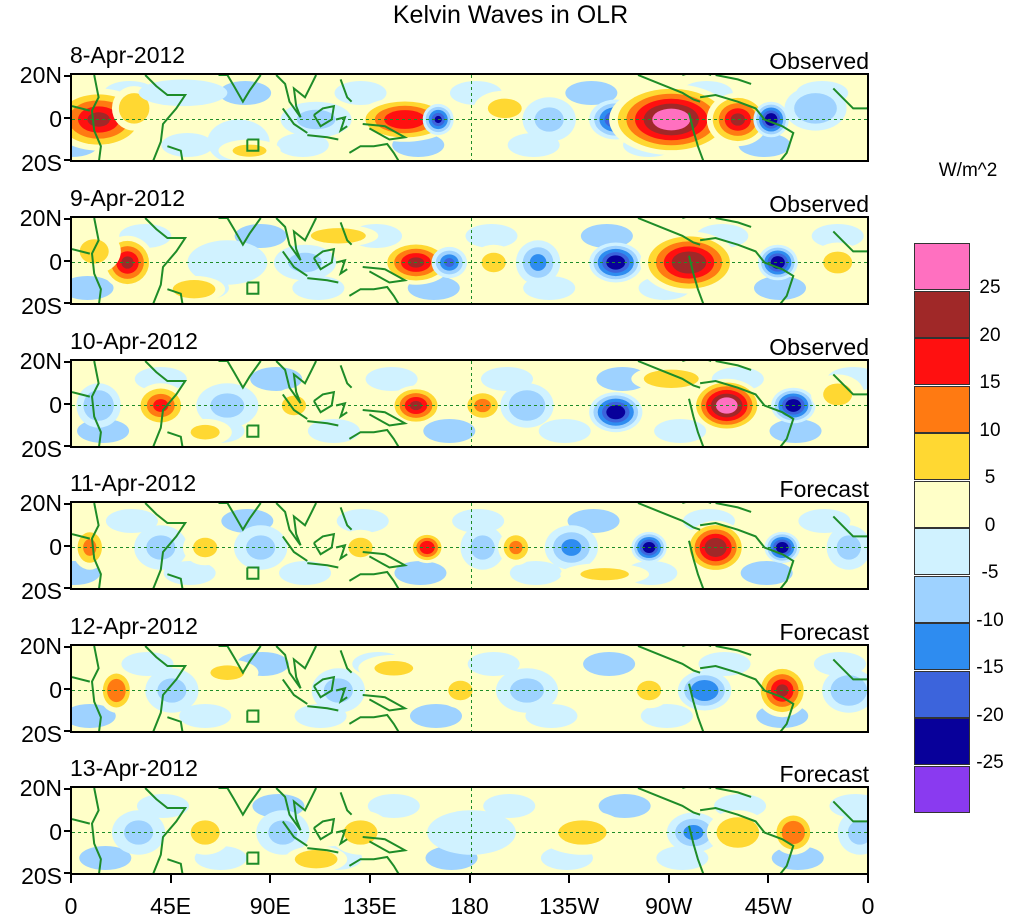  What do you see at coordinates (128, 55) in the screenshot?
I see `panel-date: 8-Apr-2012` at bounding box center [128, 55].